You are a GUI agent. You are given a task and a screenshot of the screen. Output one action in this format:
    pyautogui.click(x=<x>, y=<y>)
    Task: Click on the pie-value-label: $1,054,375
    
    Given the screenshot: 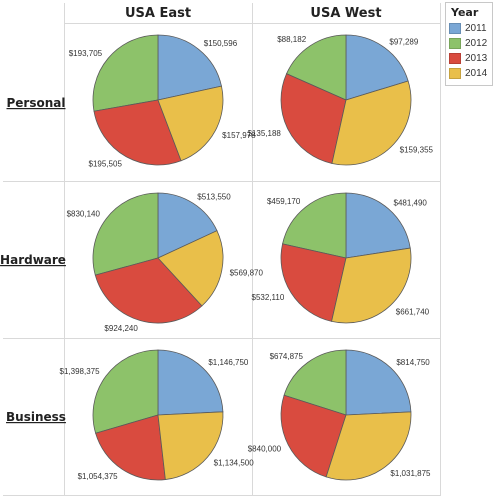 What is the action you would take?
    pyautogui.click(x=98, y=476)
    